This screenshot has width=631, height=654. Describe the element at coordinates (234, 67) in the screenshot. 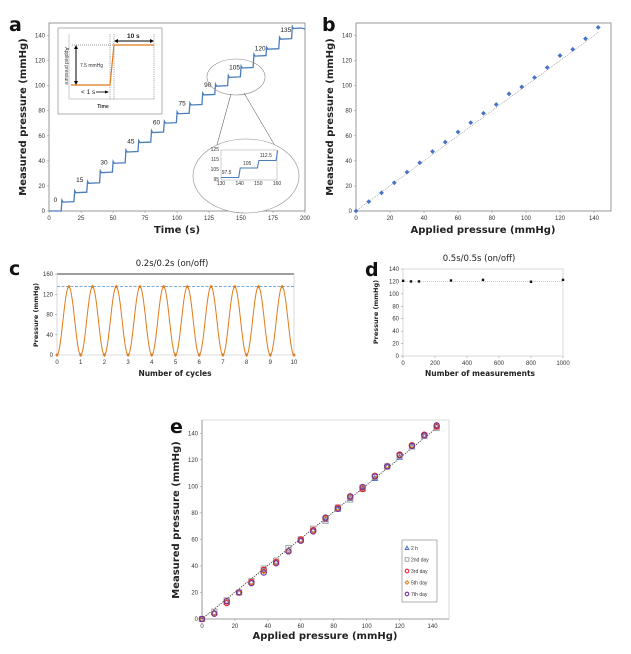

I see `panel-a-step-annotation: 105` at that location.